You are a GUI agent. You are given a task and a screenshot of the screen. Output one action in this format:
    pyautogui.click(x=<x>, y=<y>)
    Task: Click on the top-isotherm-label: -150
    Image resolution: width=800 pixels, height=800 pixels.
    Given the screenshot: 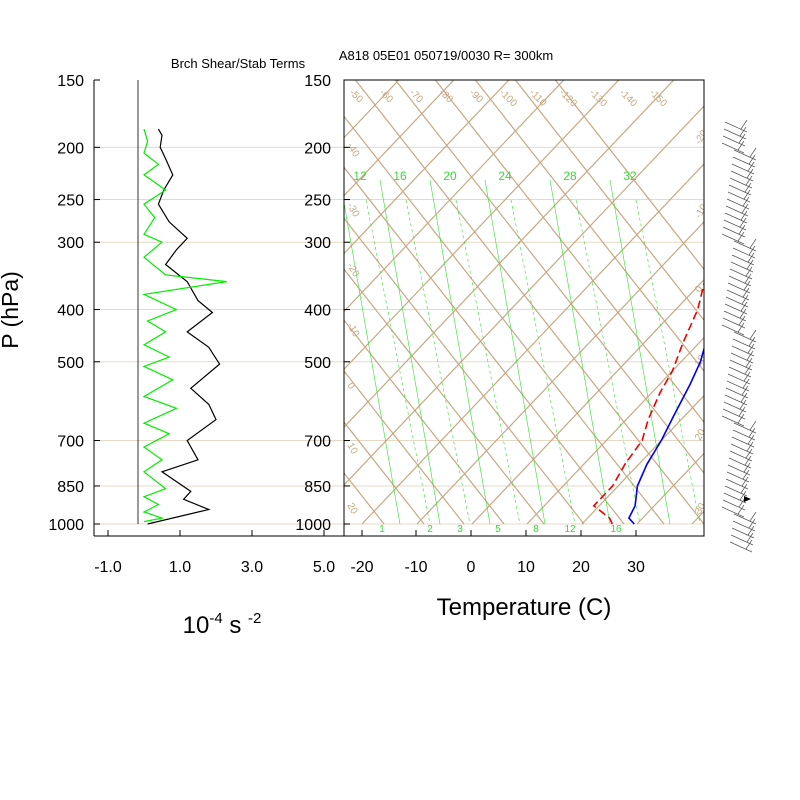 What is the action you would take?
    pyautogui.click(x=658, y=98)
    